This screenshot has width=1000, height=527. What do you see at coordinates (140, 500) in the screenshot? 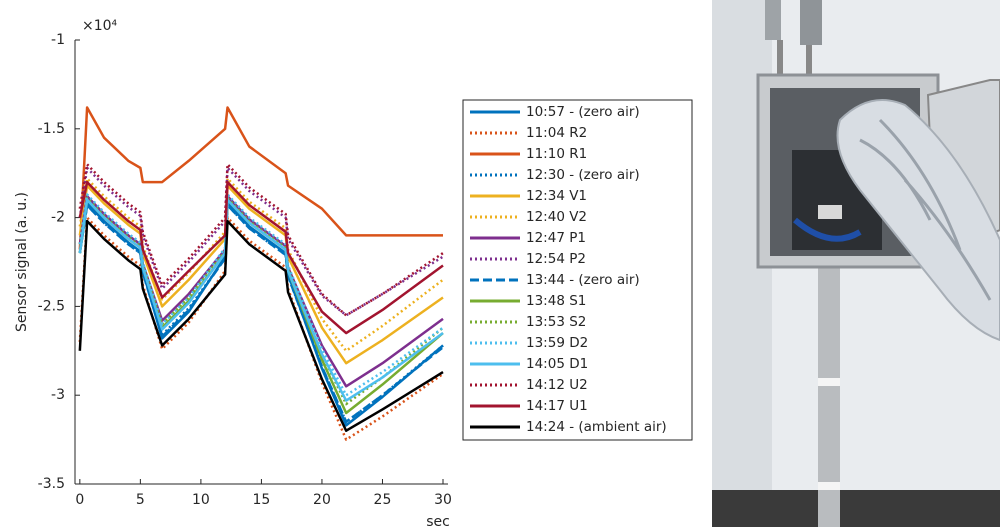
I see `x-tick-label: 5` at bounding box center [140, 500].